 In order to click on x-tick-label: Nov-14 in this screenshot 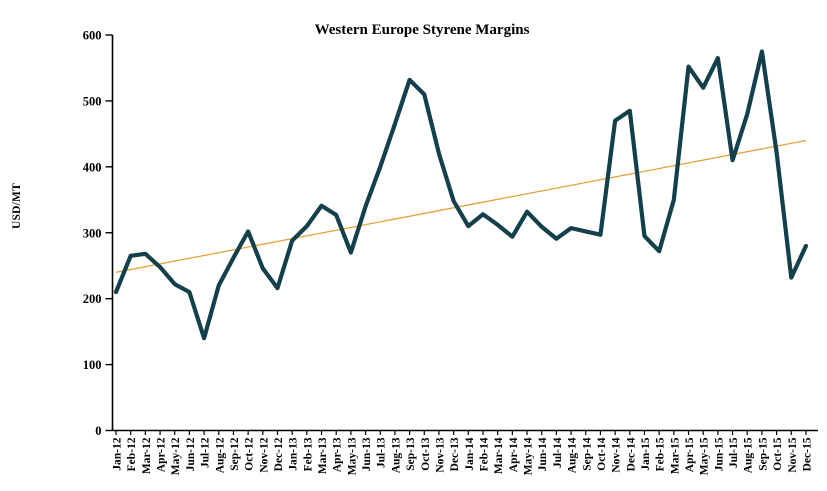, I will do `click(617, 454)`.